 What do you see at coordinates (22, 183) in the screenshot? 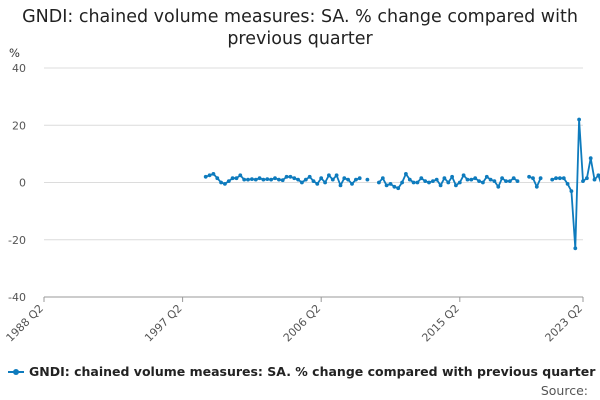
I see `y-tick-label: 0` at bounding box center [22, 183].